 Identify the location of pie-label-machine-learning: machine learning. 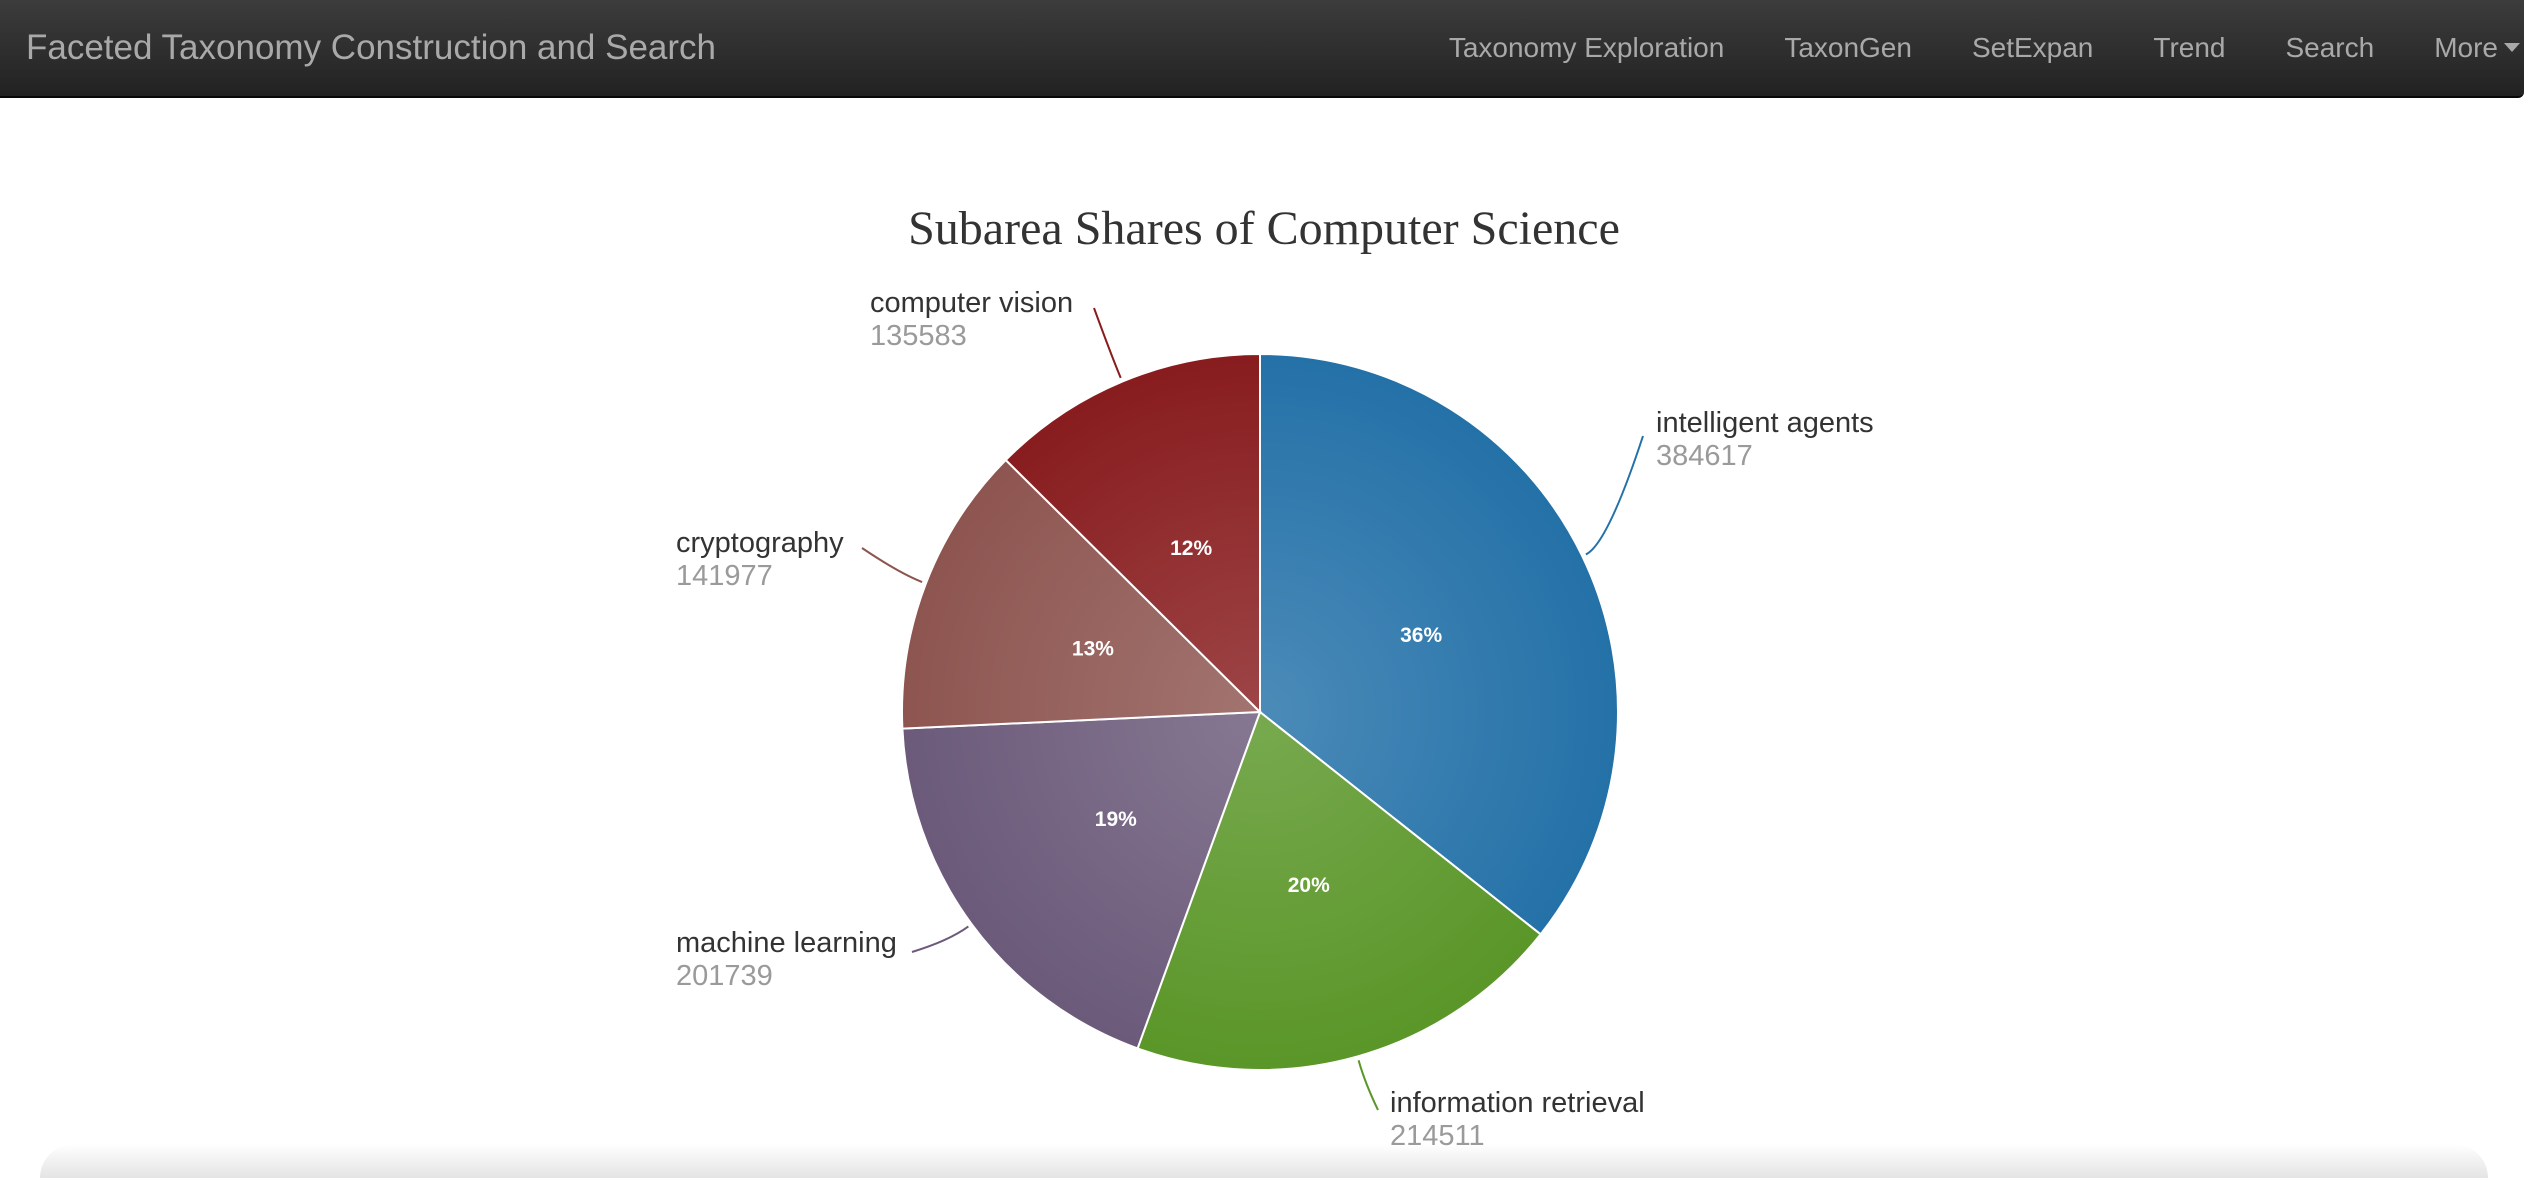
(786, 943).